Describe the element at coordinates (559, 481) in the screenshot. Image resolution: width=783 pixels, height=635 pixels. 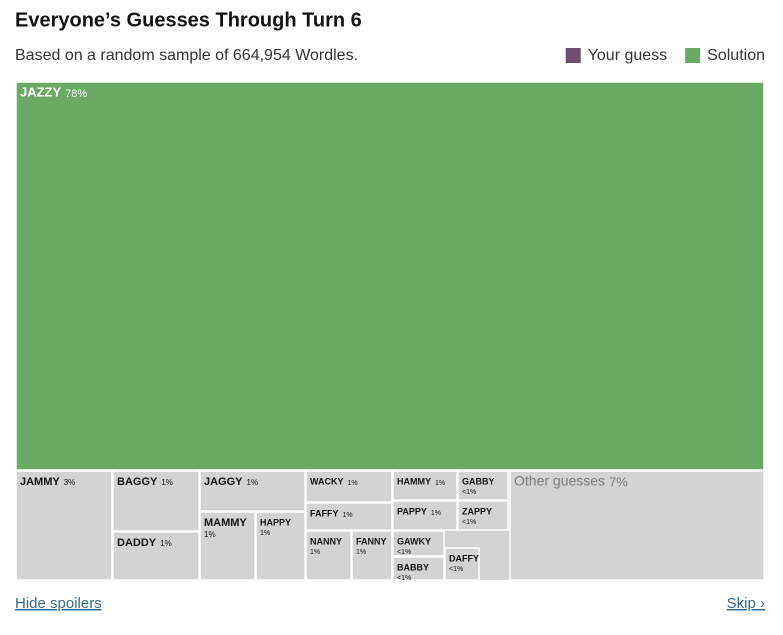
I see `tile-label: Other guesses` at that location.